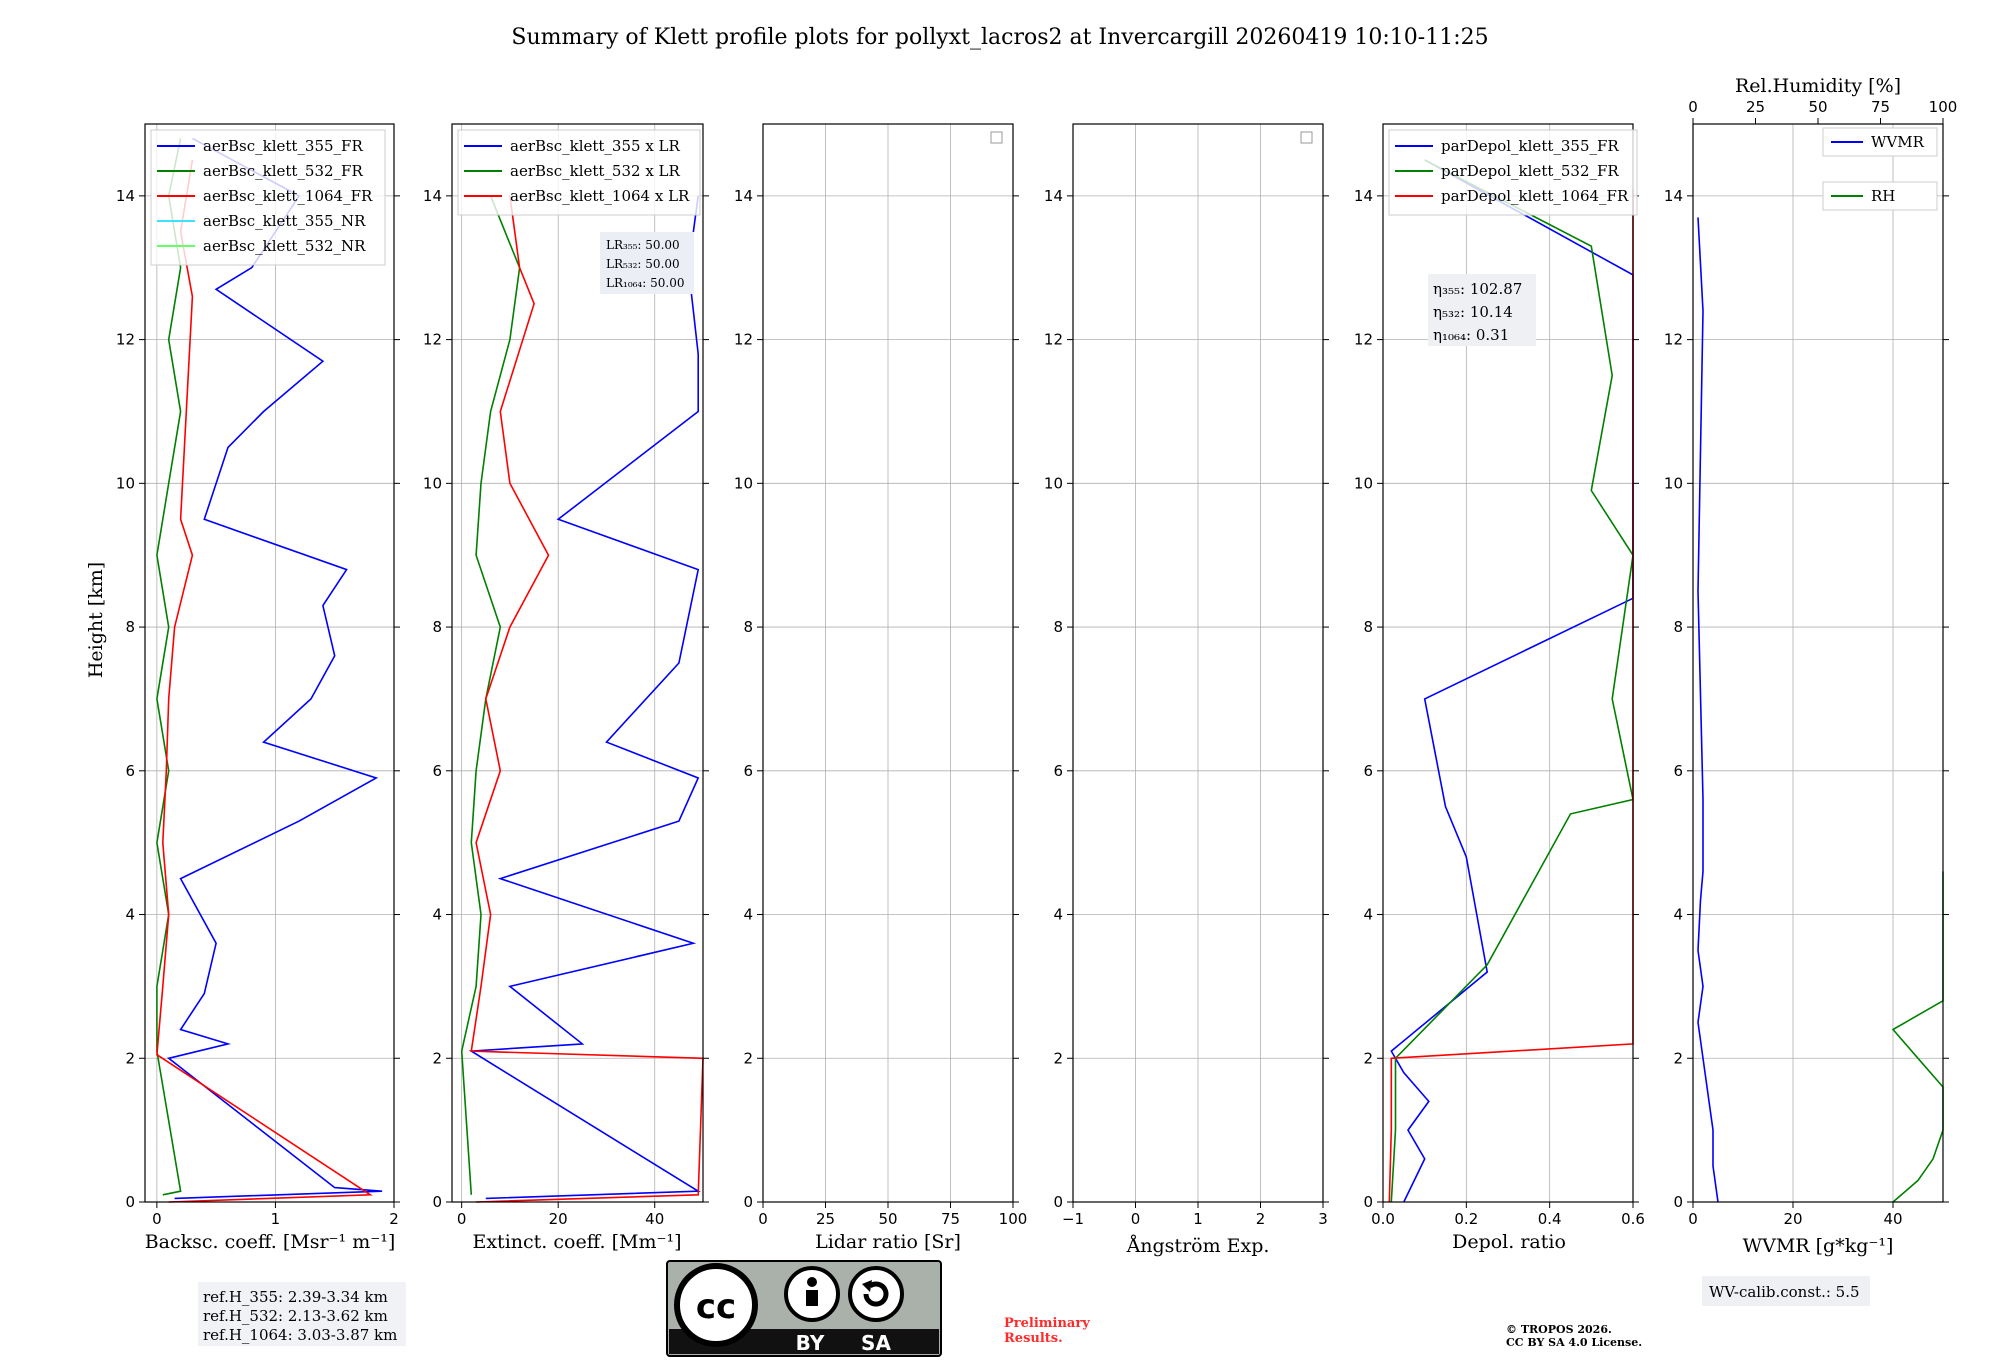 The image size is (2000, 1360). What do you see at coordinates (130, 627) in the screenshot?
I see `backscatter-ytick-label: 8` at bounding box center [130, 627].